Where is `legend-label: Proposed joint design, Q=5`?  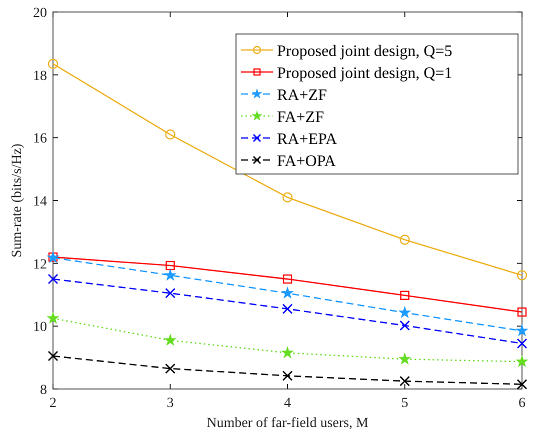 legend-label: Proposed joint design, Q=5 is located at coordinates (364, 51).